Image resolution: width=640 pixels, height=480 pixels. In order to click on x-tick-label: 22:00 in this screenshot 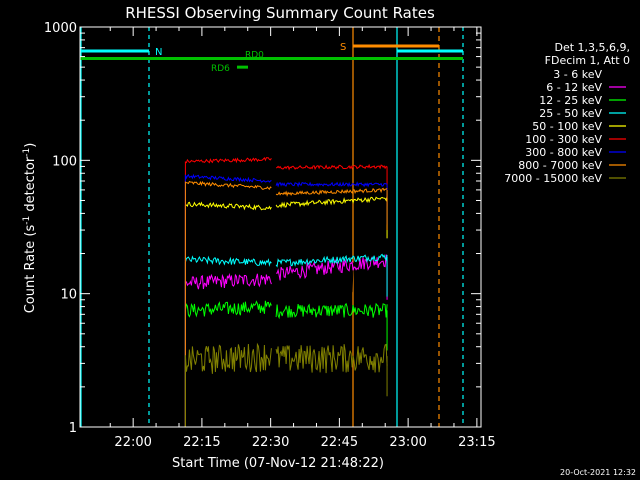, I will do `click(132, 442)`.